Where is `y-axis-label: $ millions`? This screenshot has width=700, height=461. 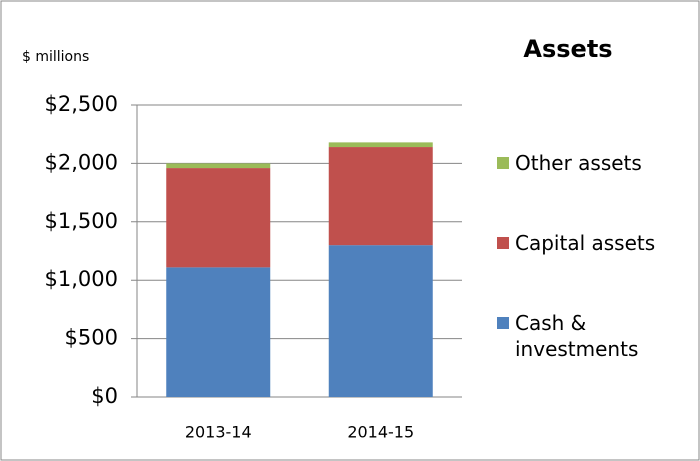
y-axis-label: $ millions is located at coordinates (55, 57).